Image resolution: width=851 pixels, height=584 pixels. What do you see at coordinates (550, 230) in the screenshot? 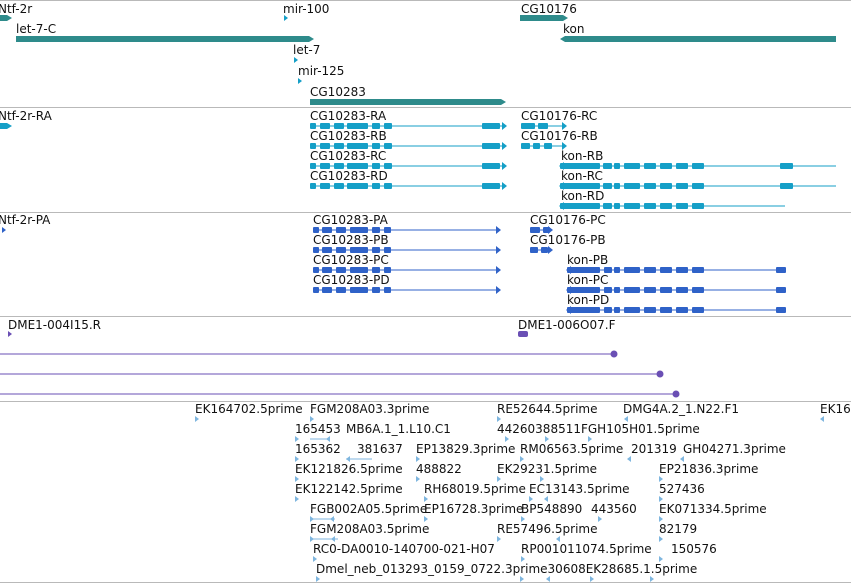
I see `protein-cg10176-pc-end` at bounding box center [550, 230].